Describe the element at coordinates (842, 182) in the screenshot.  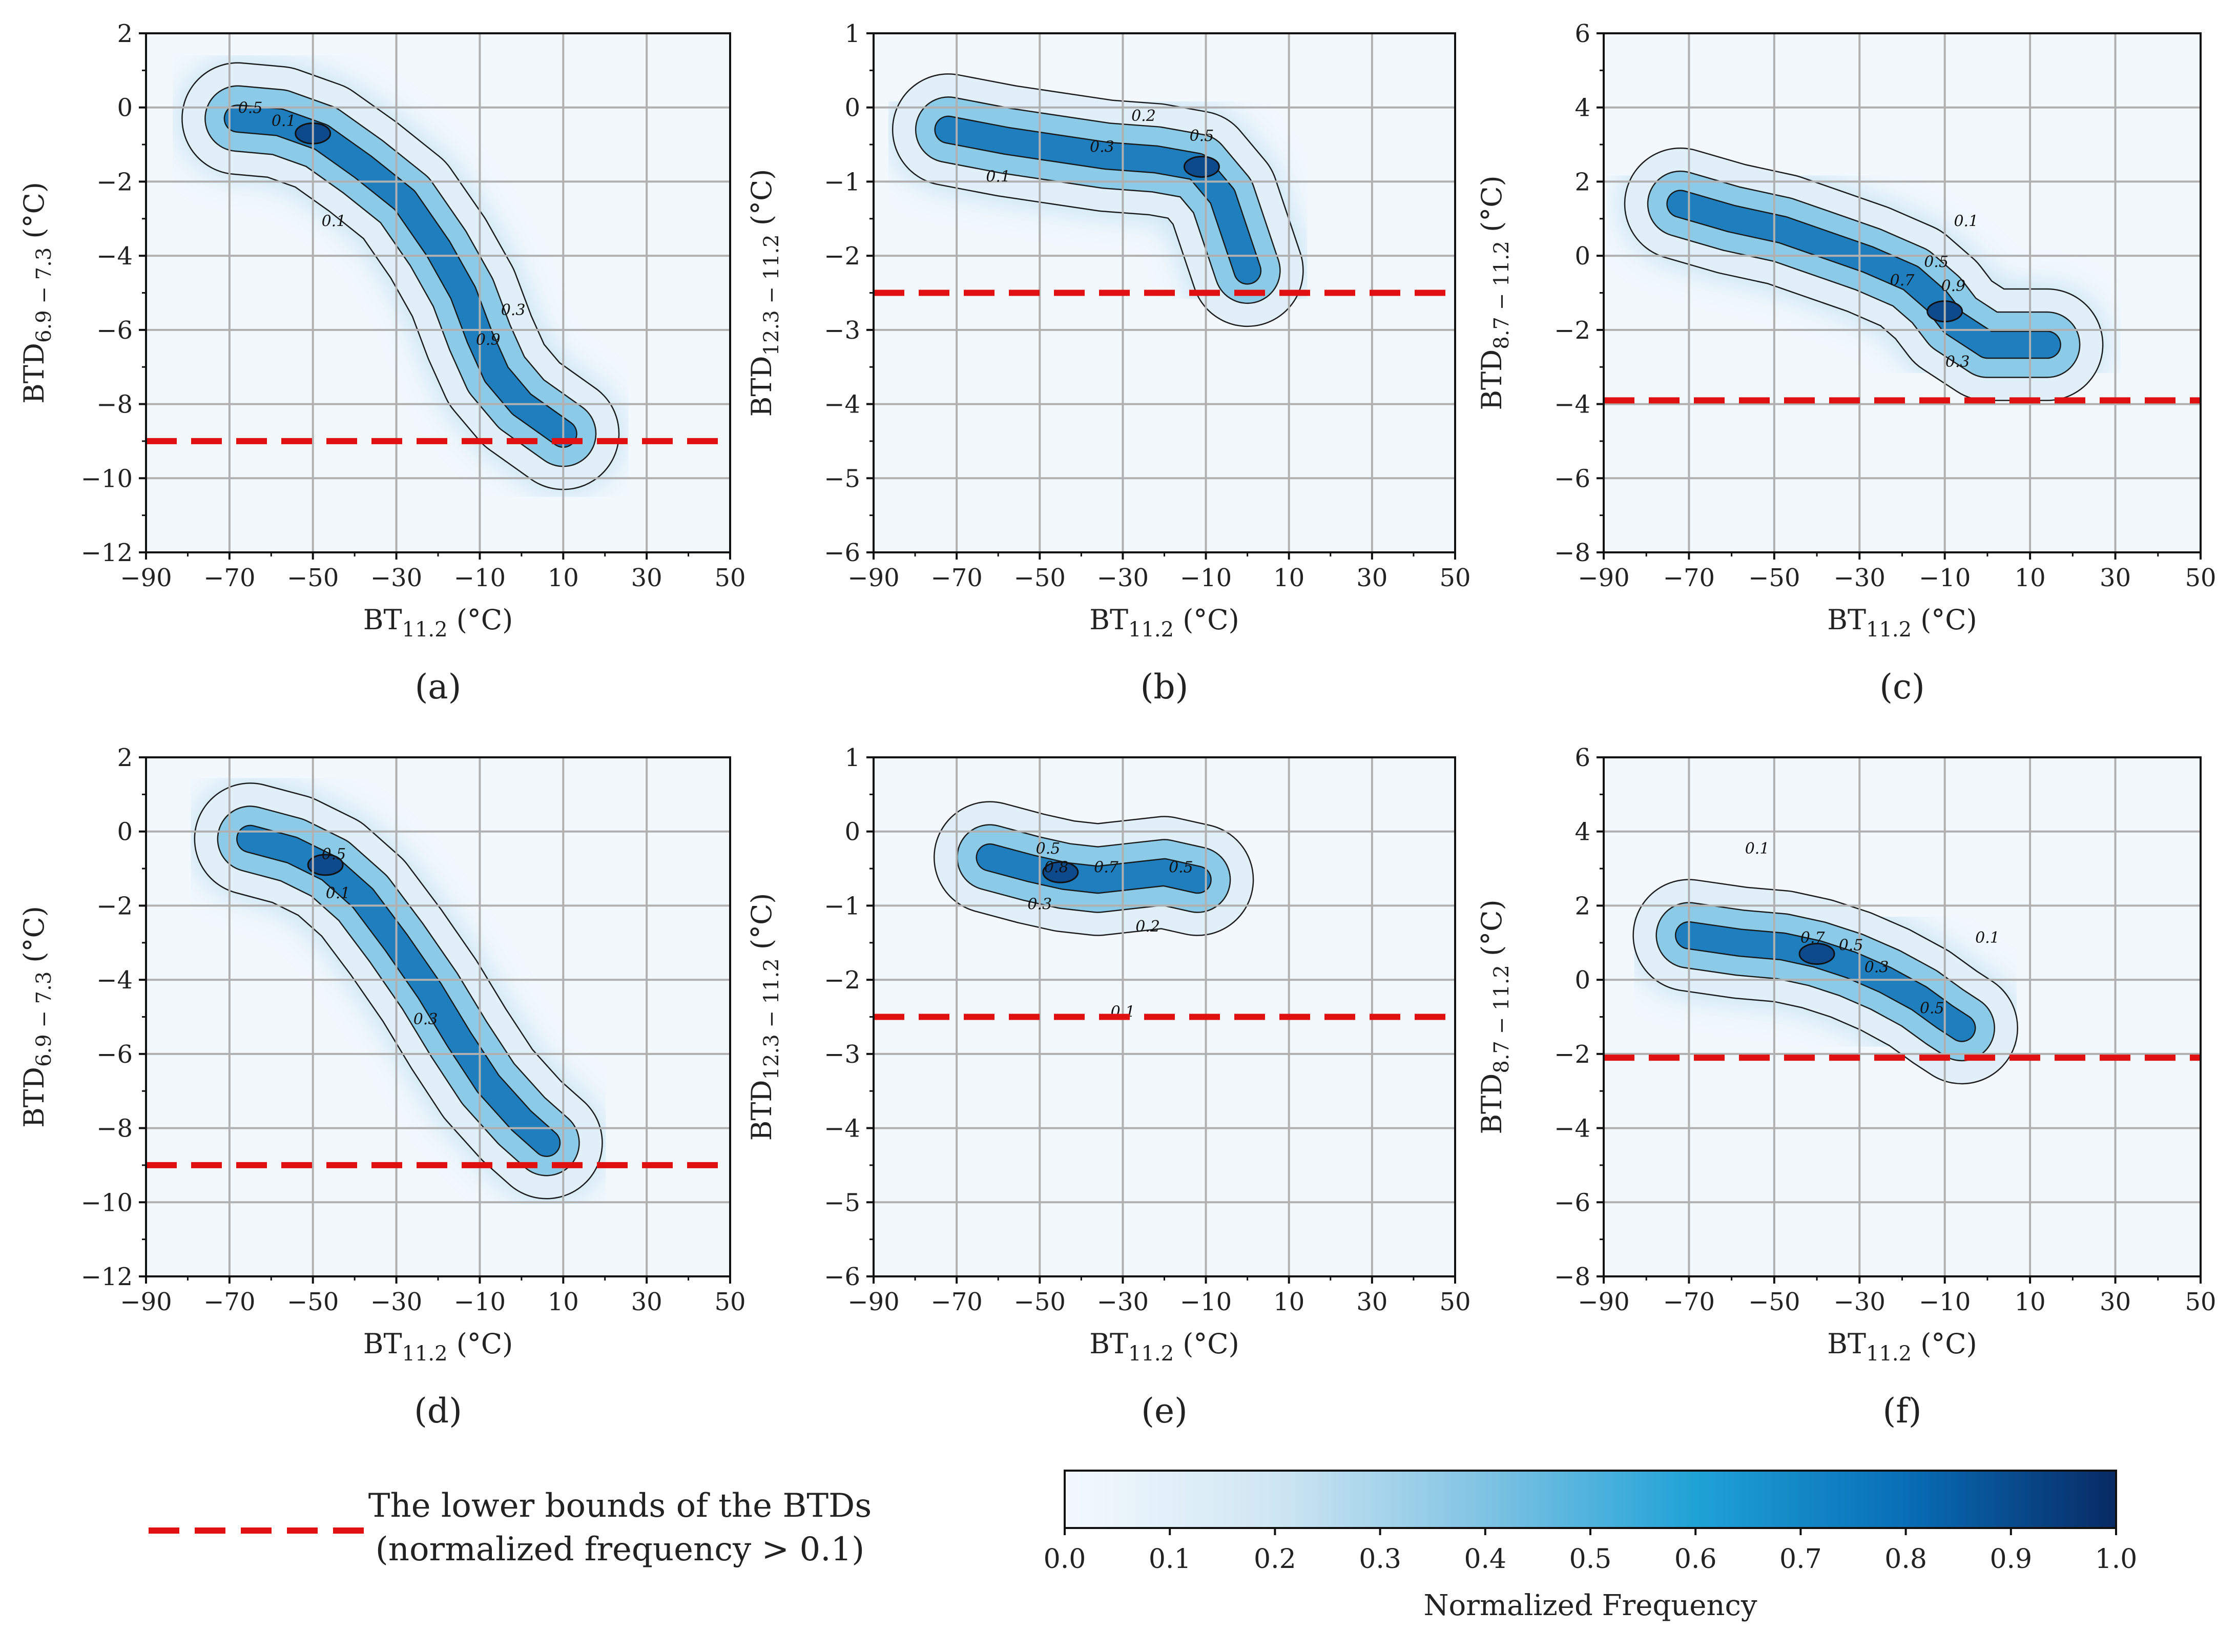
I see `y-tick-label: −1` at that location.